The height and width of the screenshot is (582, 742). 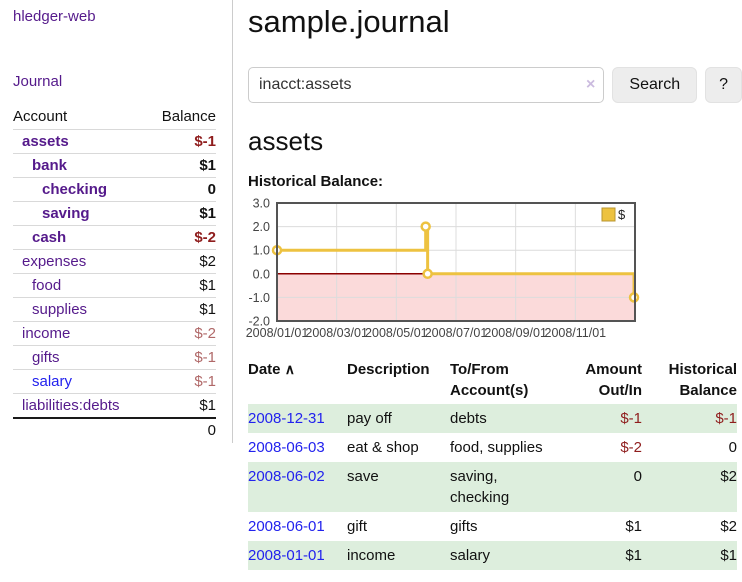 What do you see at coordinates (286, 141) in the screenshot?
I see `account-heading: assets` at bounding box center [286, 141].